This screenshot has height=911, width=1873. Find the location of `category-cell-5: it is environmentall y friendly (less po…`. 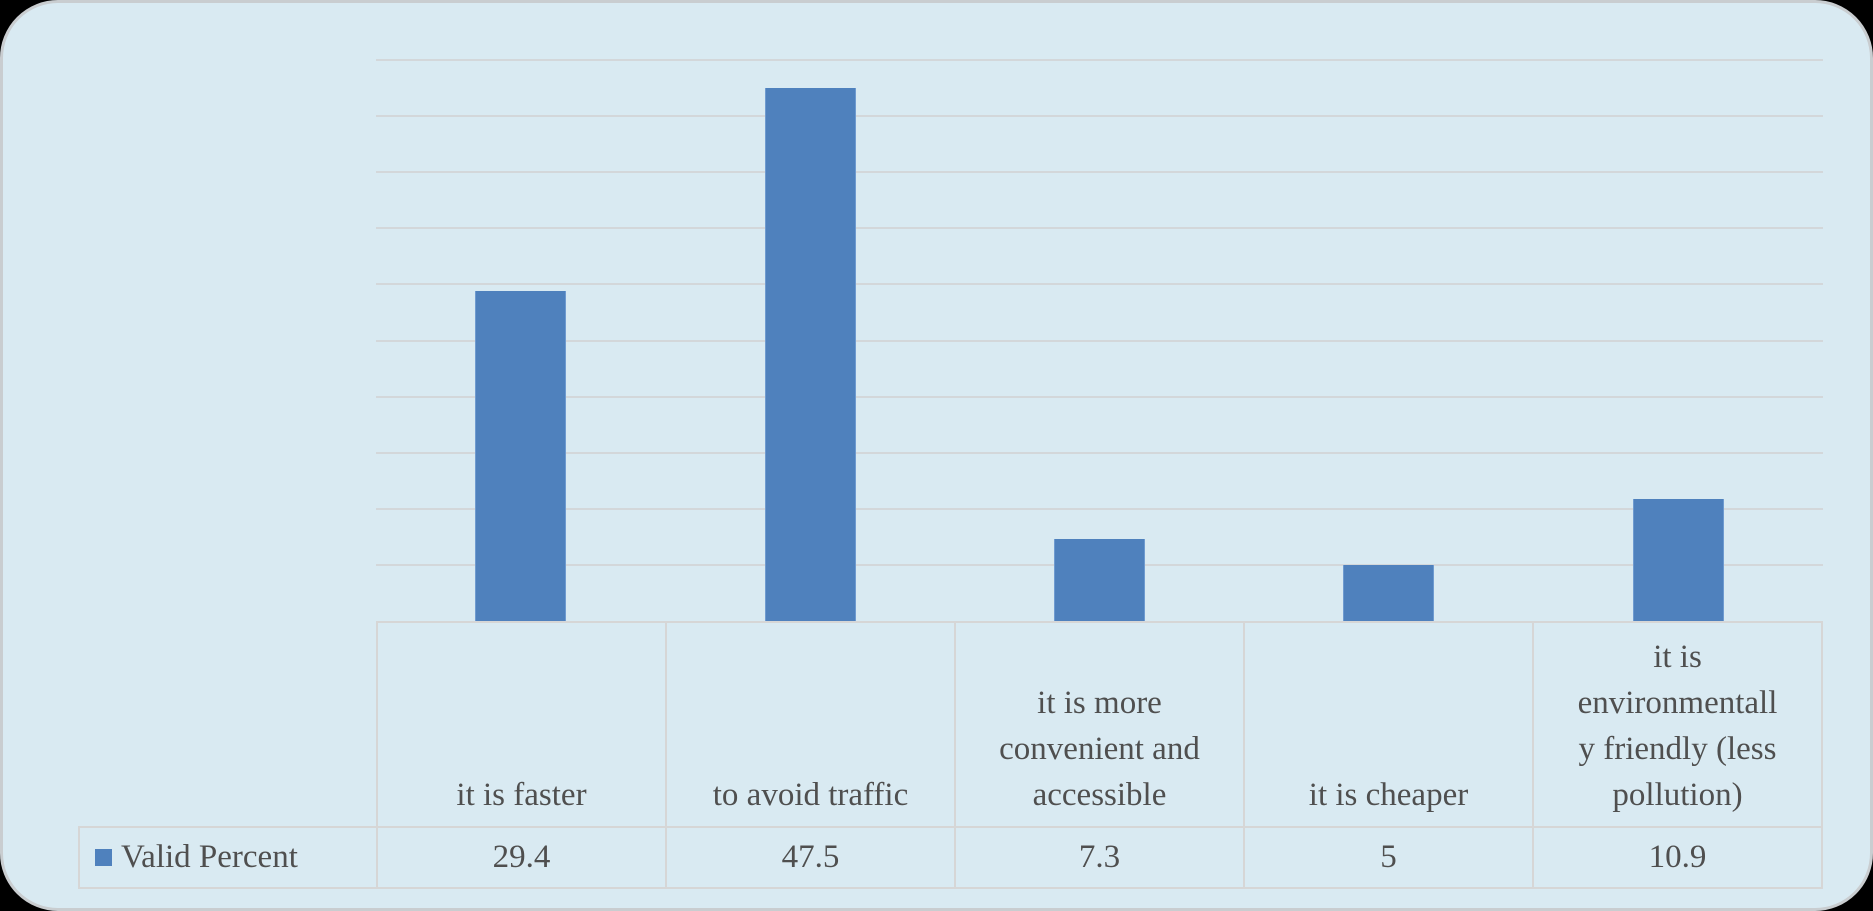

category-cell-5: it is environmentall y friendly (less po… is located at coordinates (1677, 724).